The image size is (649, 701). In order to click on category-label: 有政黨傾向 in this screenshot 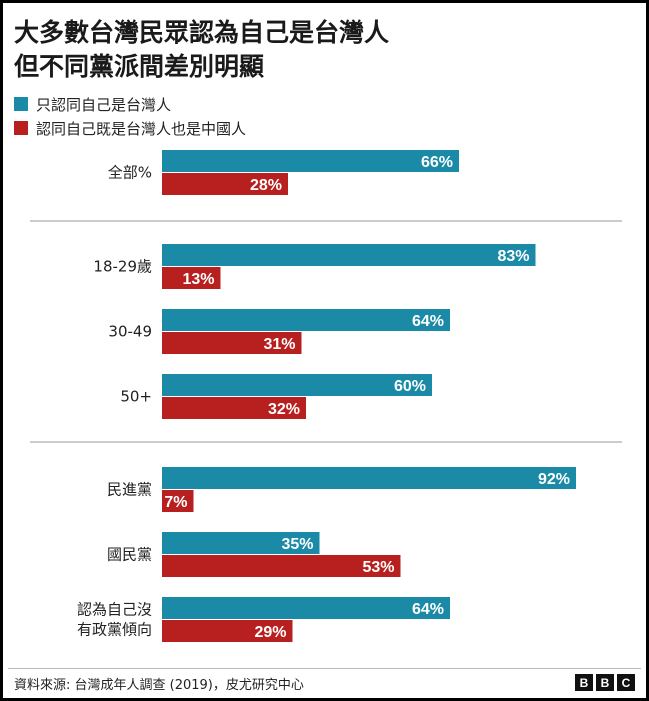, I will do `click(114, 630)`.